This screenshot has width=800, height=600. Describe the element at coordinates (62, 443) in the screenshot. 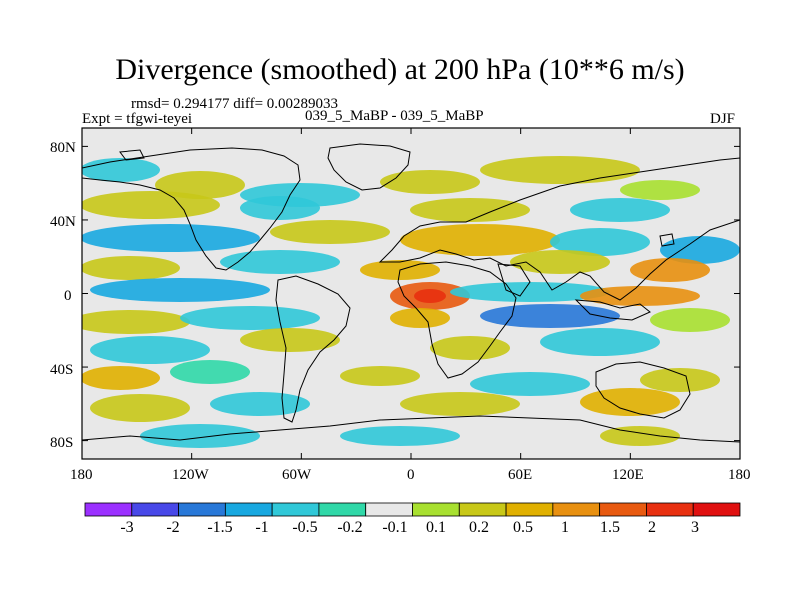

I see `y-tick-label: 80S` at that location.